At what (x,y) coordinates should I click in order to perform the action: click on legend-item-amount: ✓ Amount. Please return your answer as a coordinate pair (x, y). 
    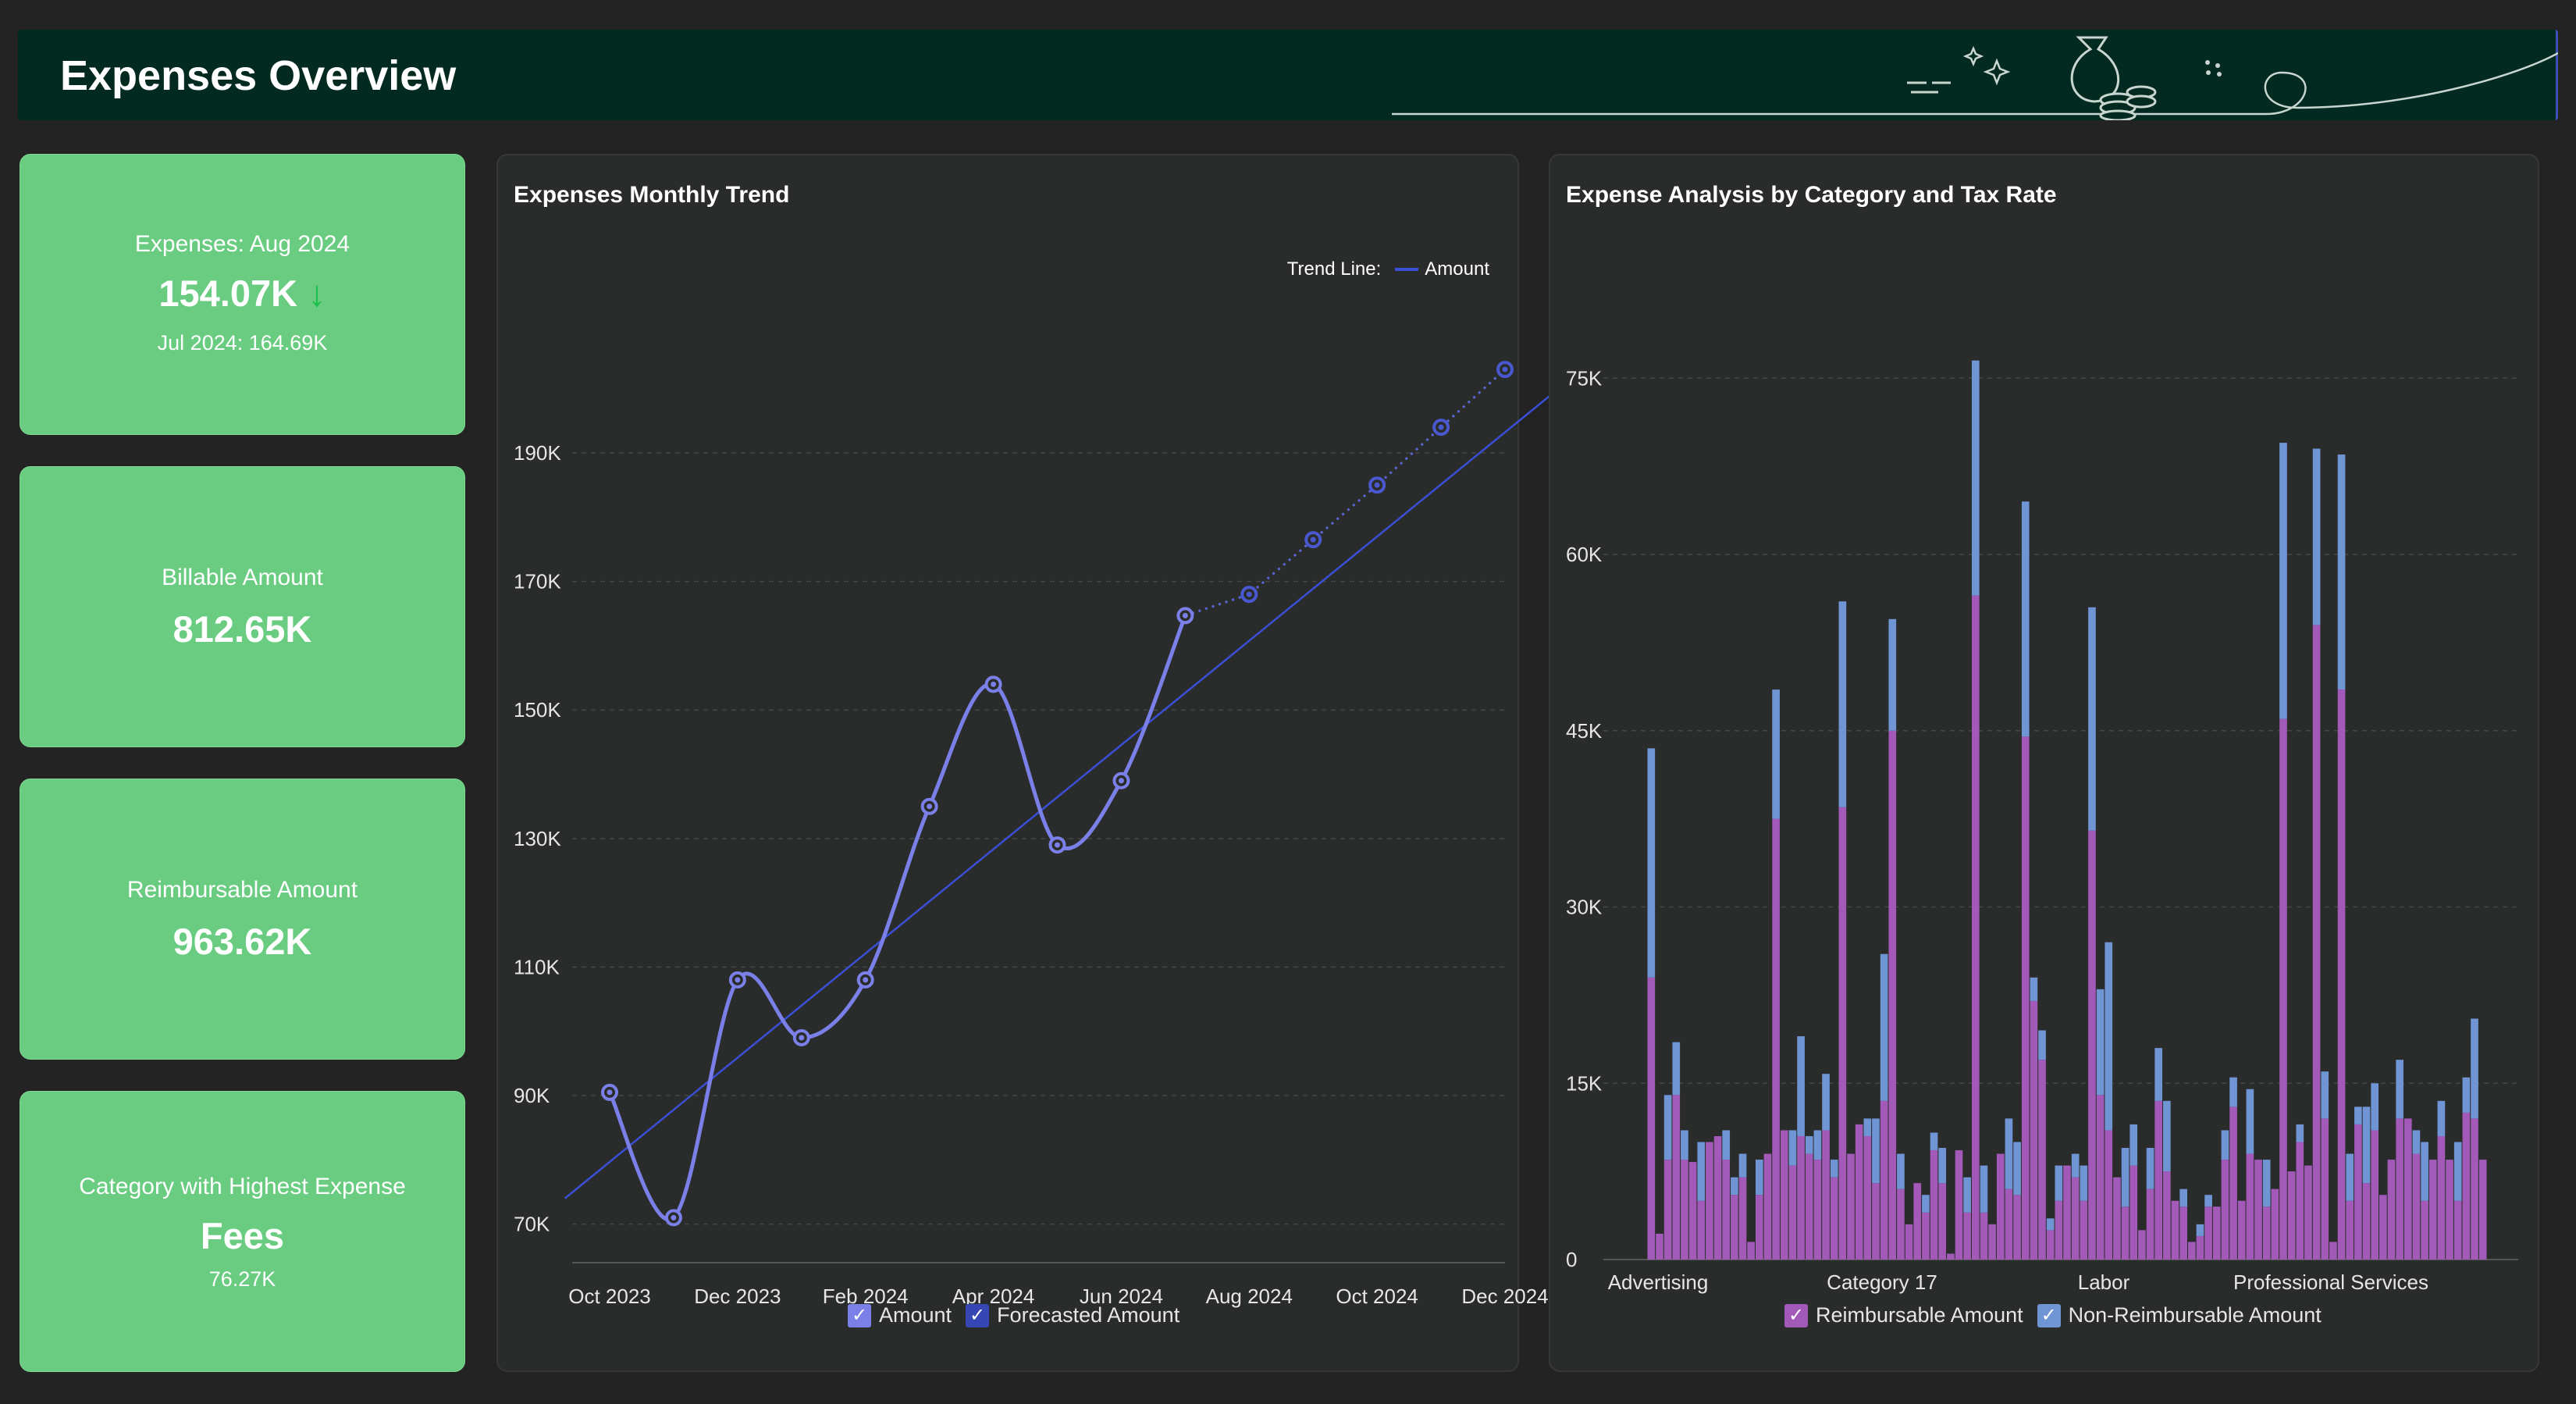
    Looking at the image, I should click on (900, 1315).